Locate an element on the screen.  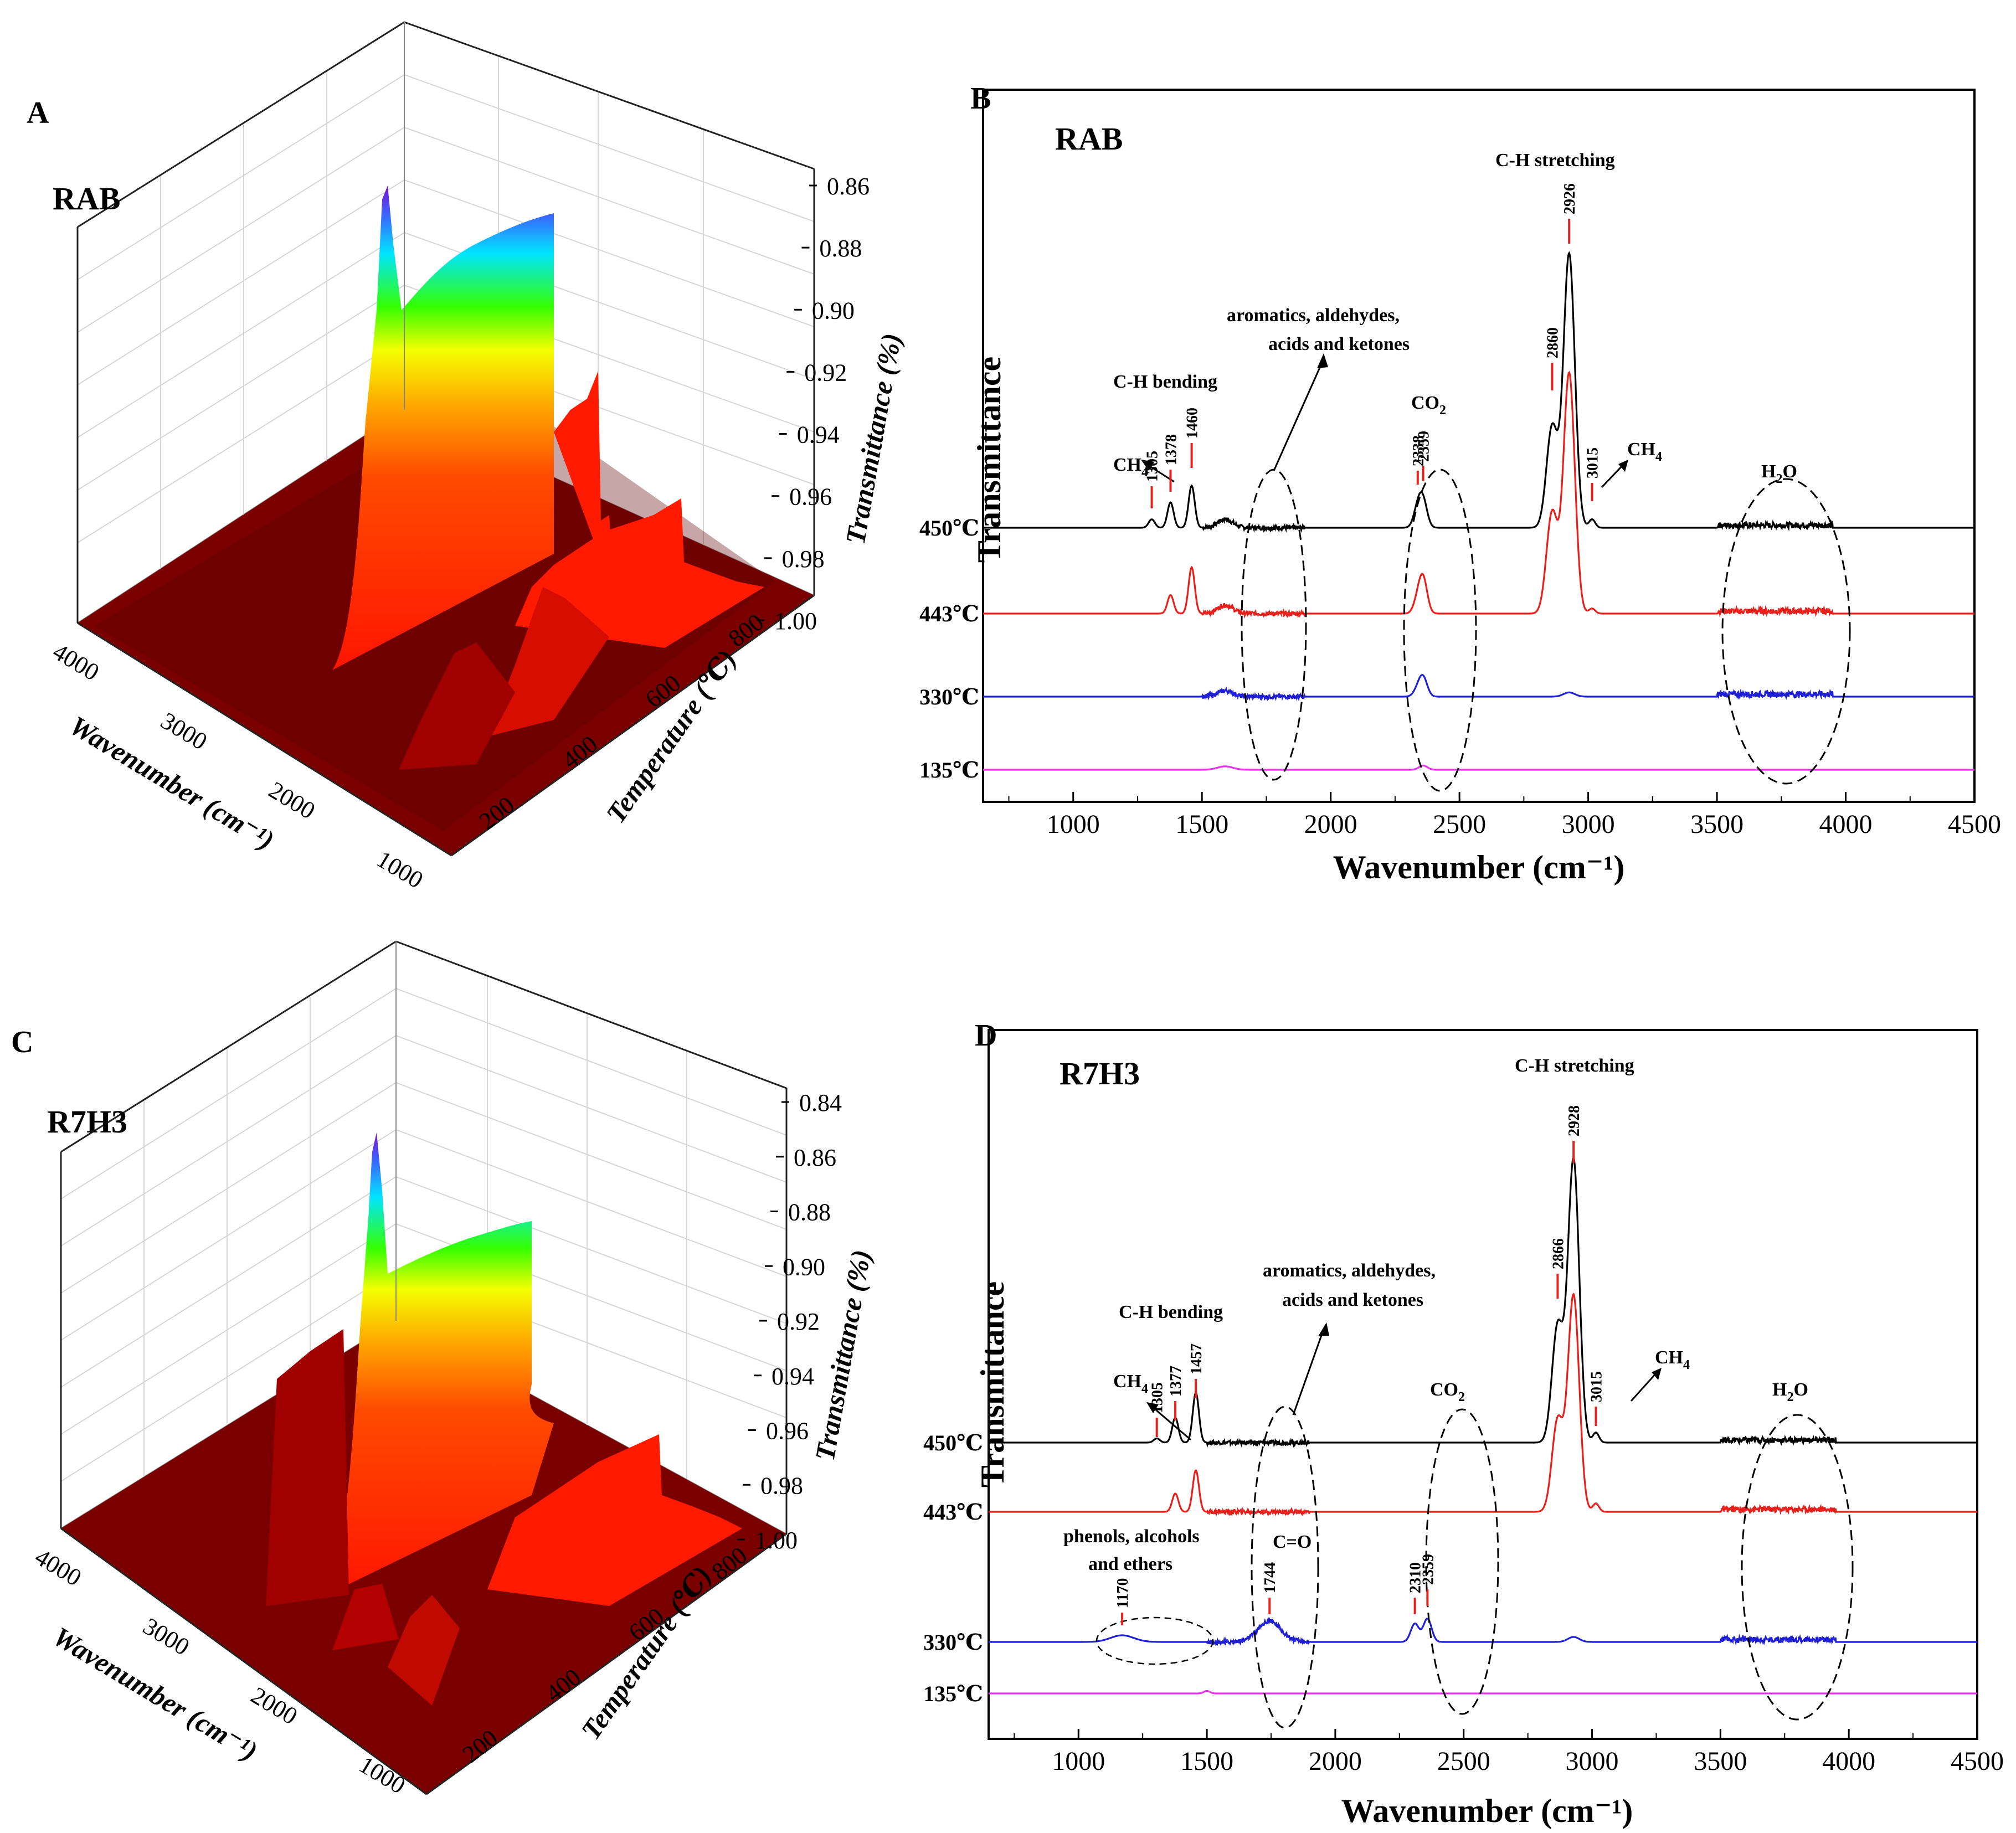
main-peak-wall is located at coordinates (443, 428).